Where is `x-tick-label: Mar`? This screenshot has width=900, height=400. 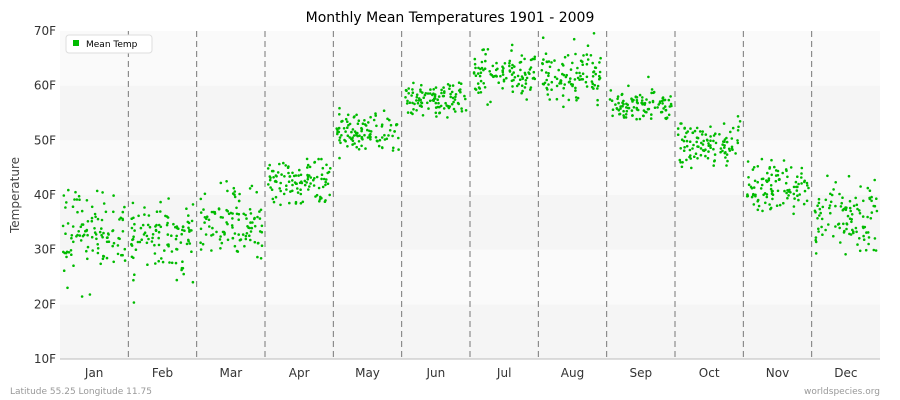
x-tick-label: Mar is located at coordinates (231, 373).